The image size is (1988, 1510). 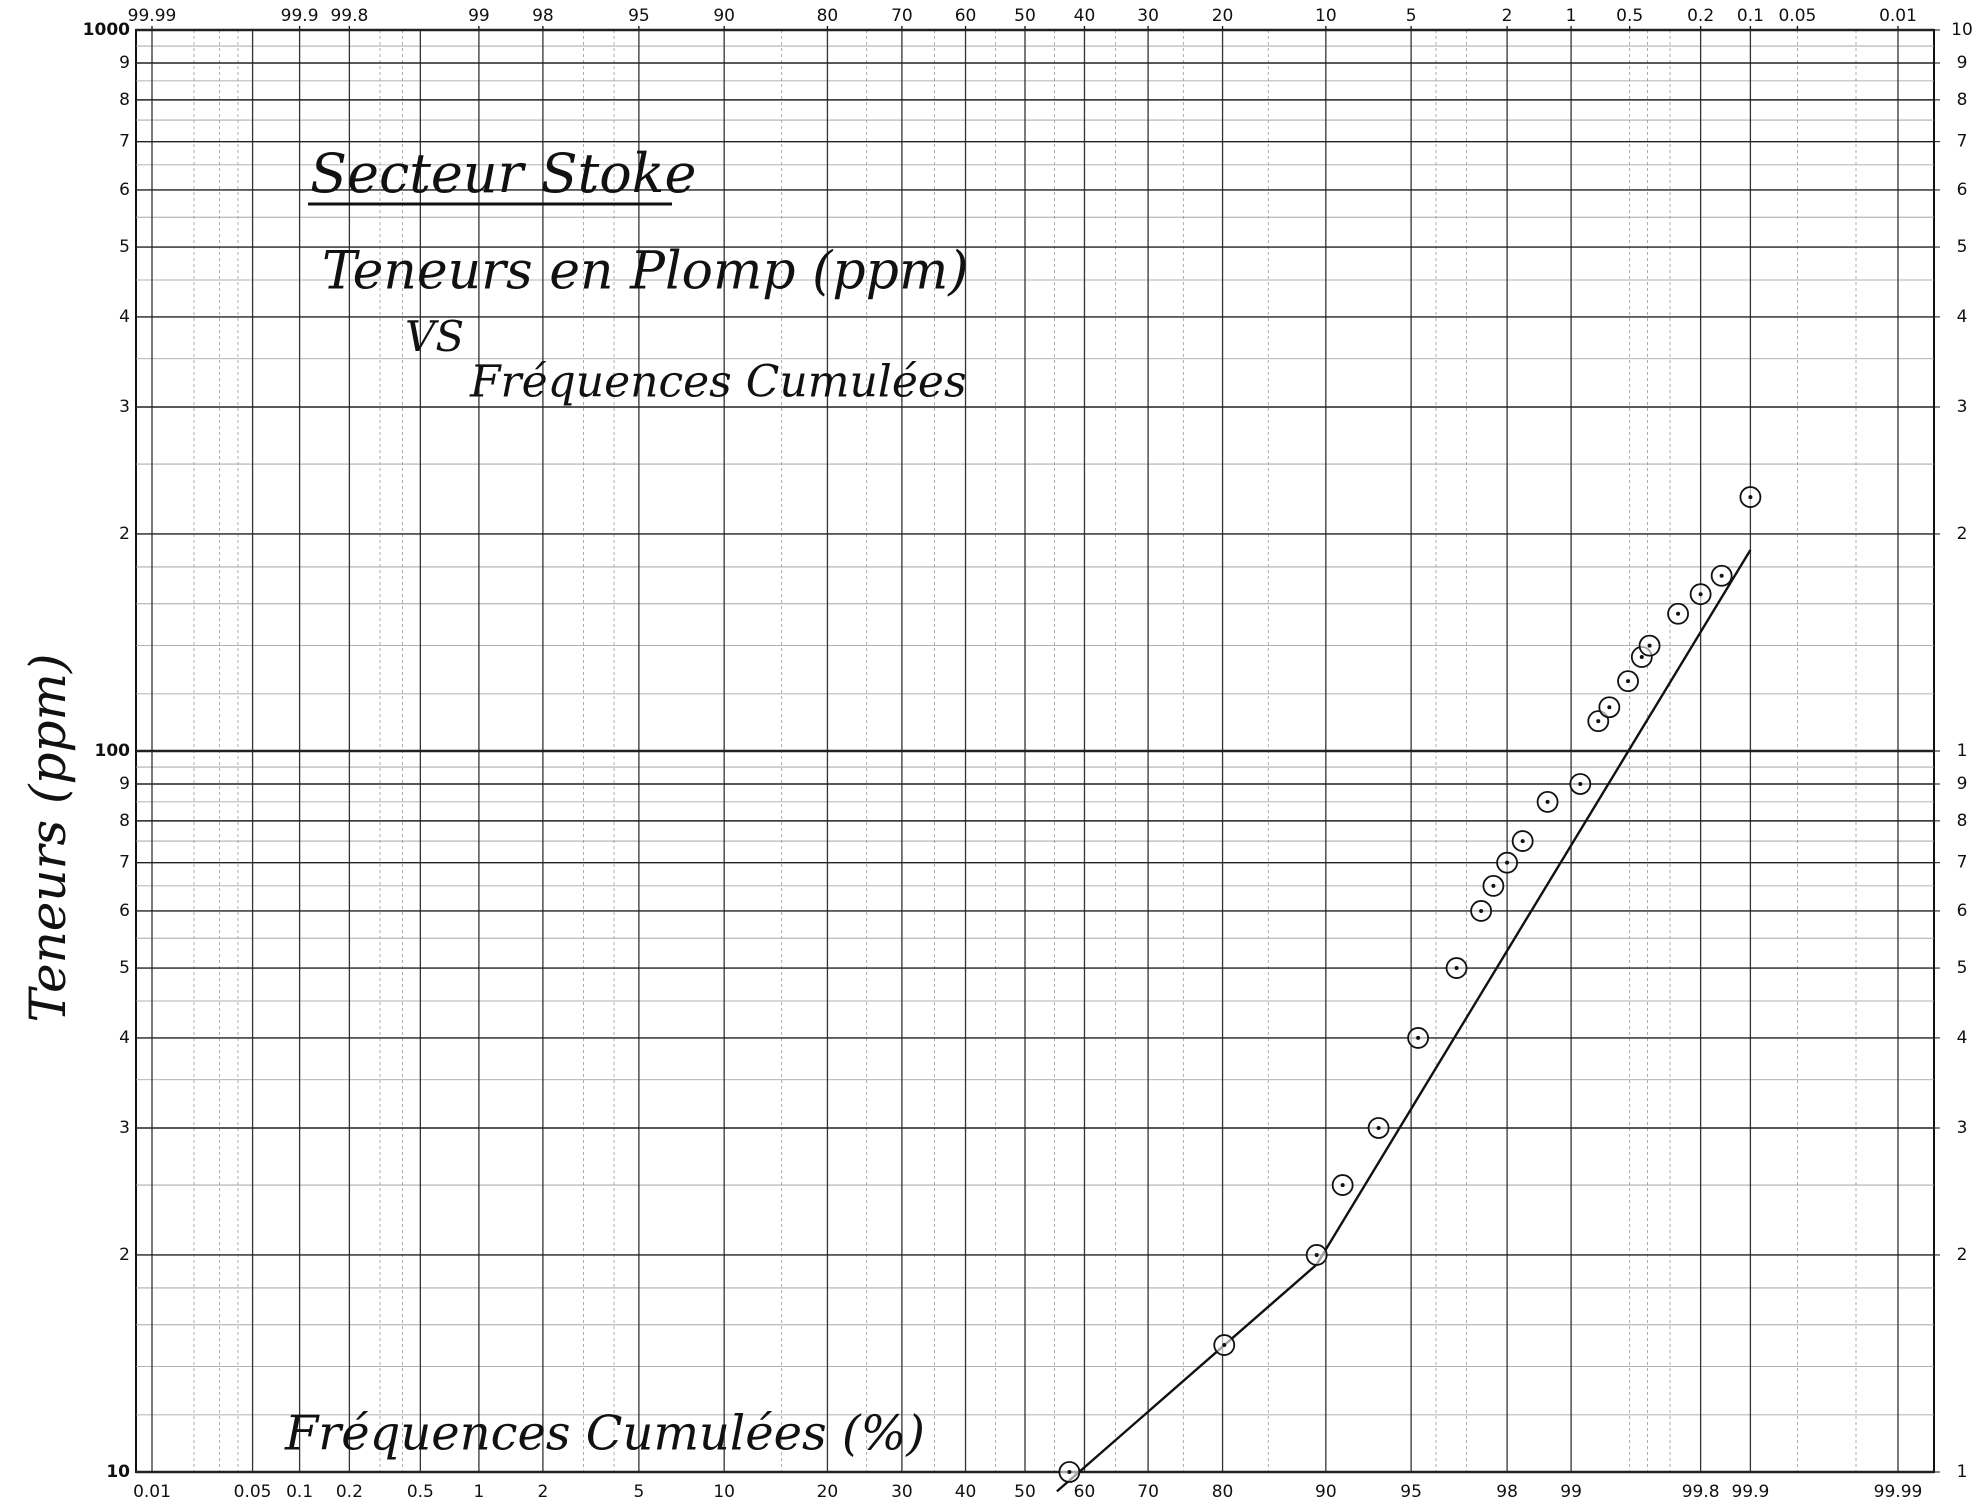 What do you see at coordinates (1025, 1492) in the screenshot?
I see `x-tick-label: 50` at bounding box center [1025, 1492].